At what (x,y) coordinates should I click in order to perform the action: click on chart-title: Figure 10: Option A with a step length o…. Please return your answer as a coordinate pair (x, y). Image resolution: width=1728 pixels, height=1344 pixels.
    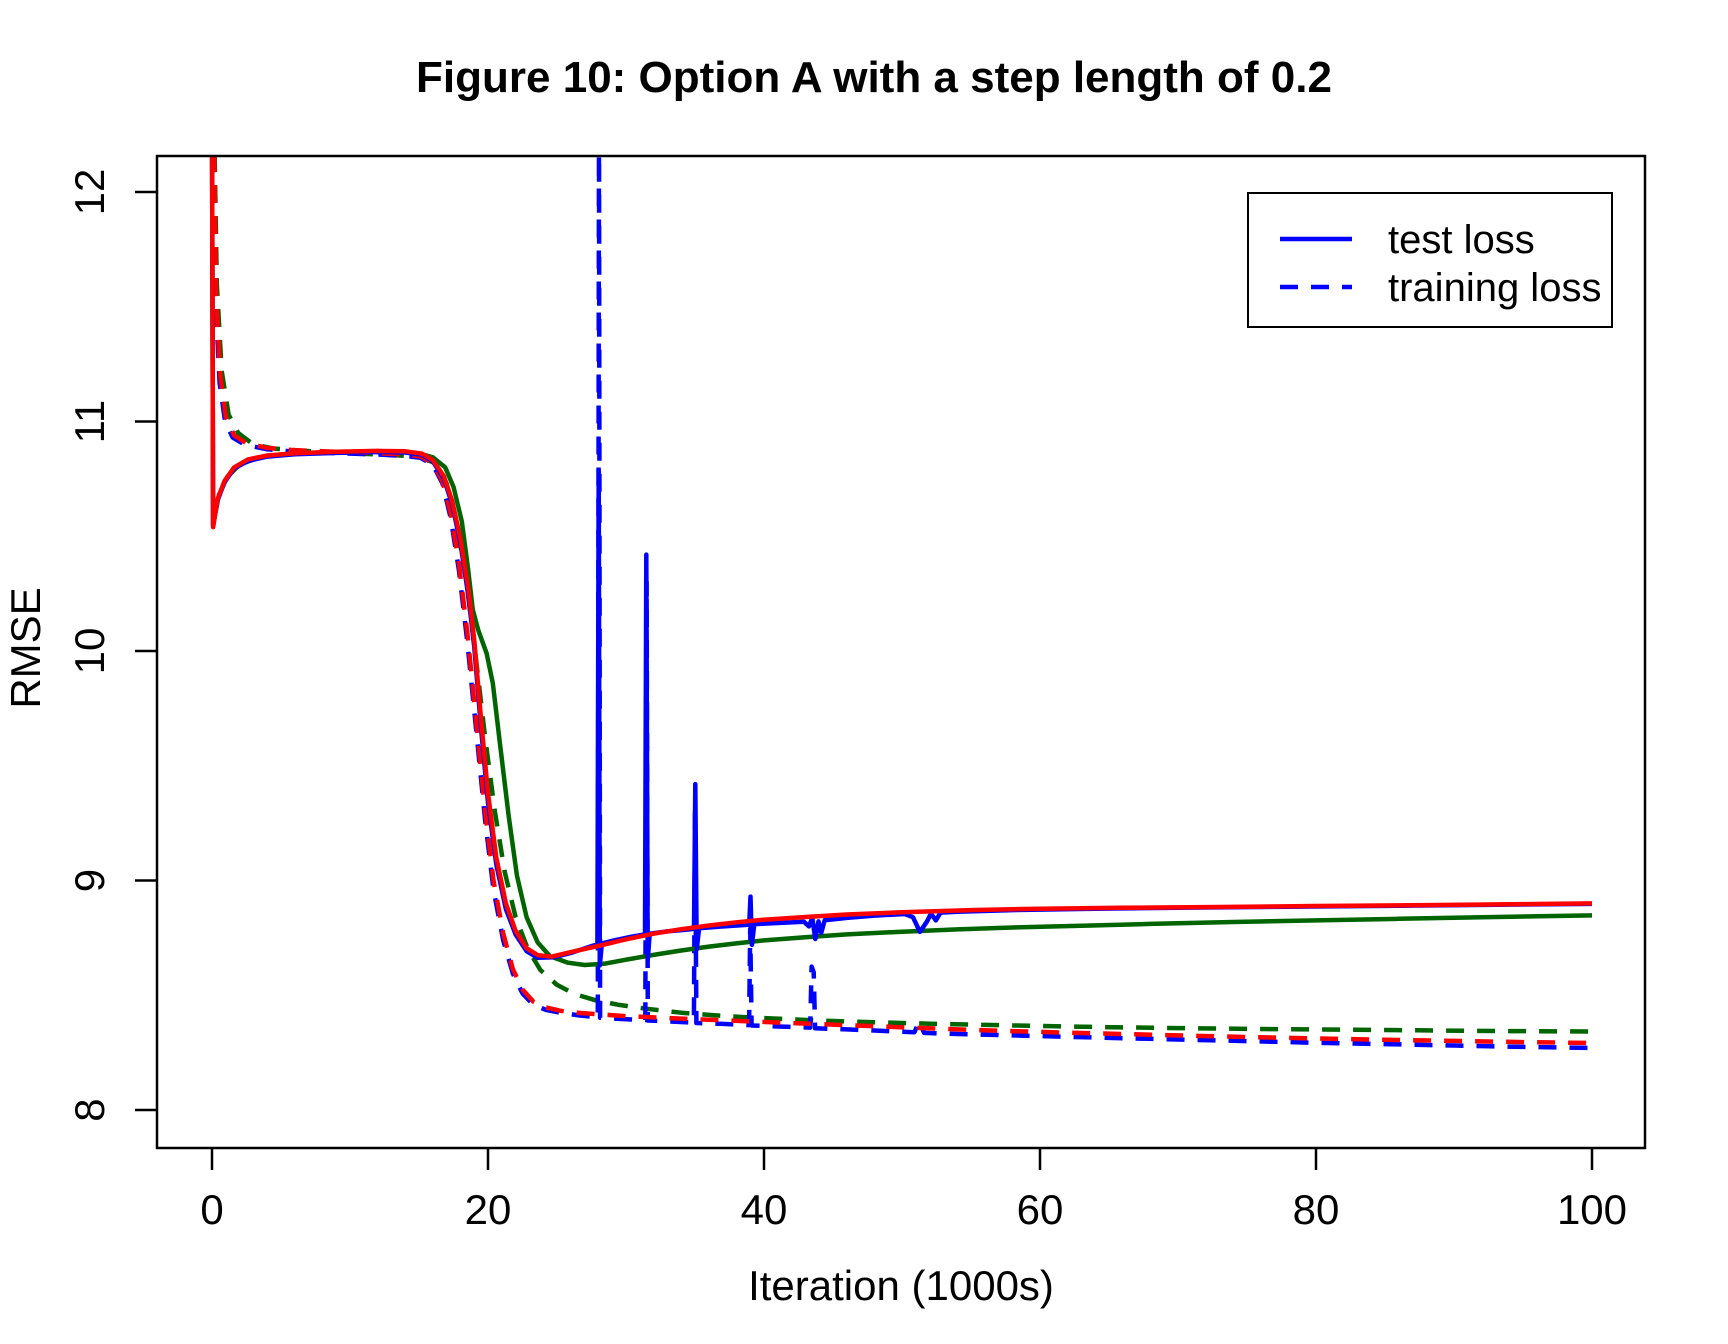
    Looking at the image, I should click on (874, 77).